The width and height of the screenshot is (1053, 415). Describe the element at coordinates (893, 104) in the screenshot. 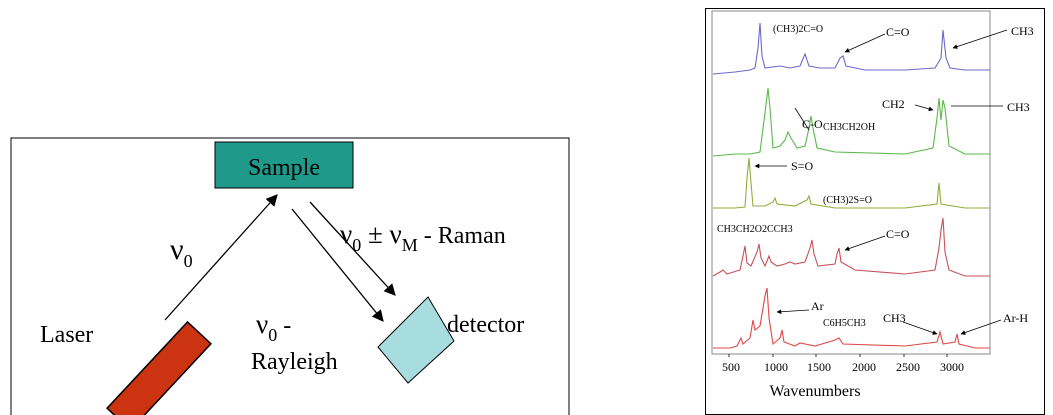

I see `annotation-ch2: CH2` at that location.